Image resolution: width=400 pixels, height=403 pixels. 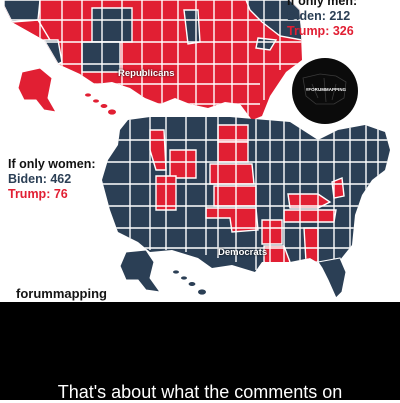 I want to click on men-heading: If only men:, so click(x=322, y=4).